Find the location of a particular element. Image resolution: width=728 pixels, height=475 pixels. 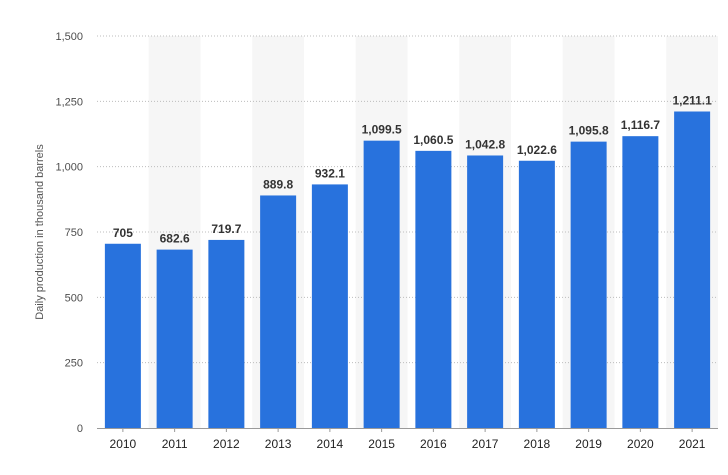

bar-2018 is located at coordinates (536, 294).